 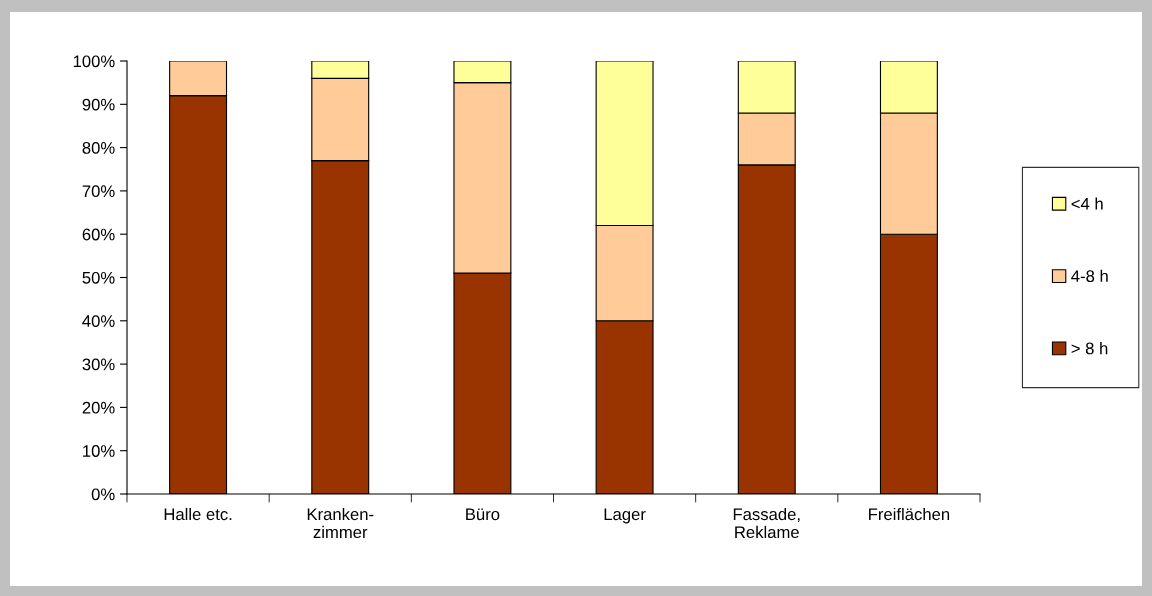 I want to click on y-tick-label: 10%, so click(x=99, y=451).